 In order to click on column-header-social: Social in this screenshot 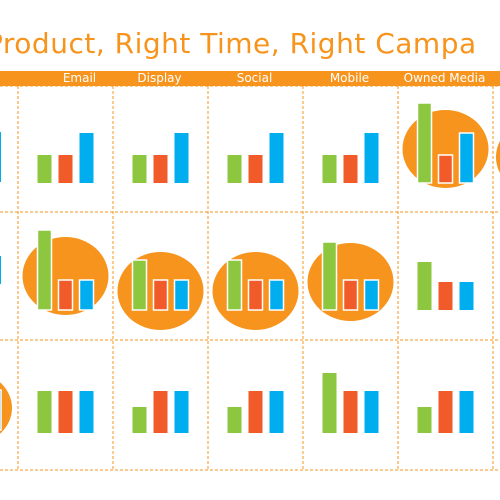, I will do `click(254, 78)`.